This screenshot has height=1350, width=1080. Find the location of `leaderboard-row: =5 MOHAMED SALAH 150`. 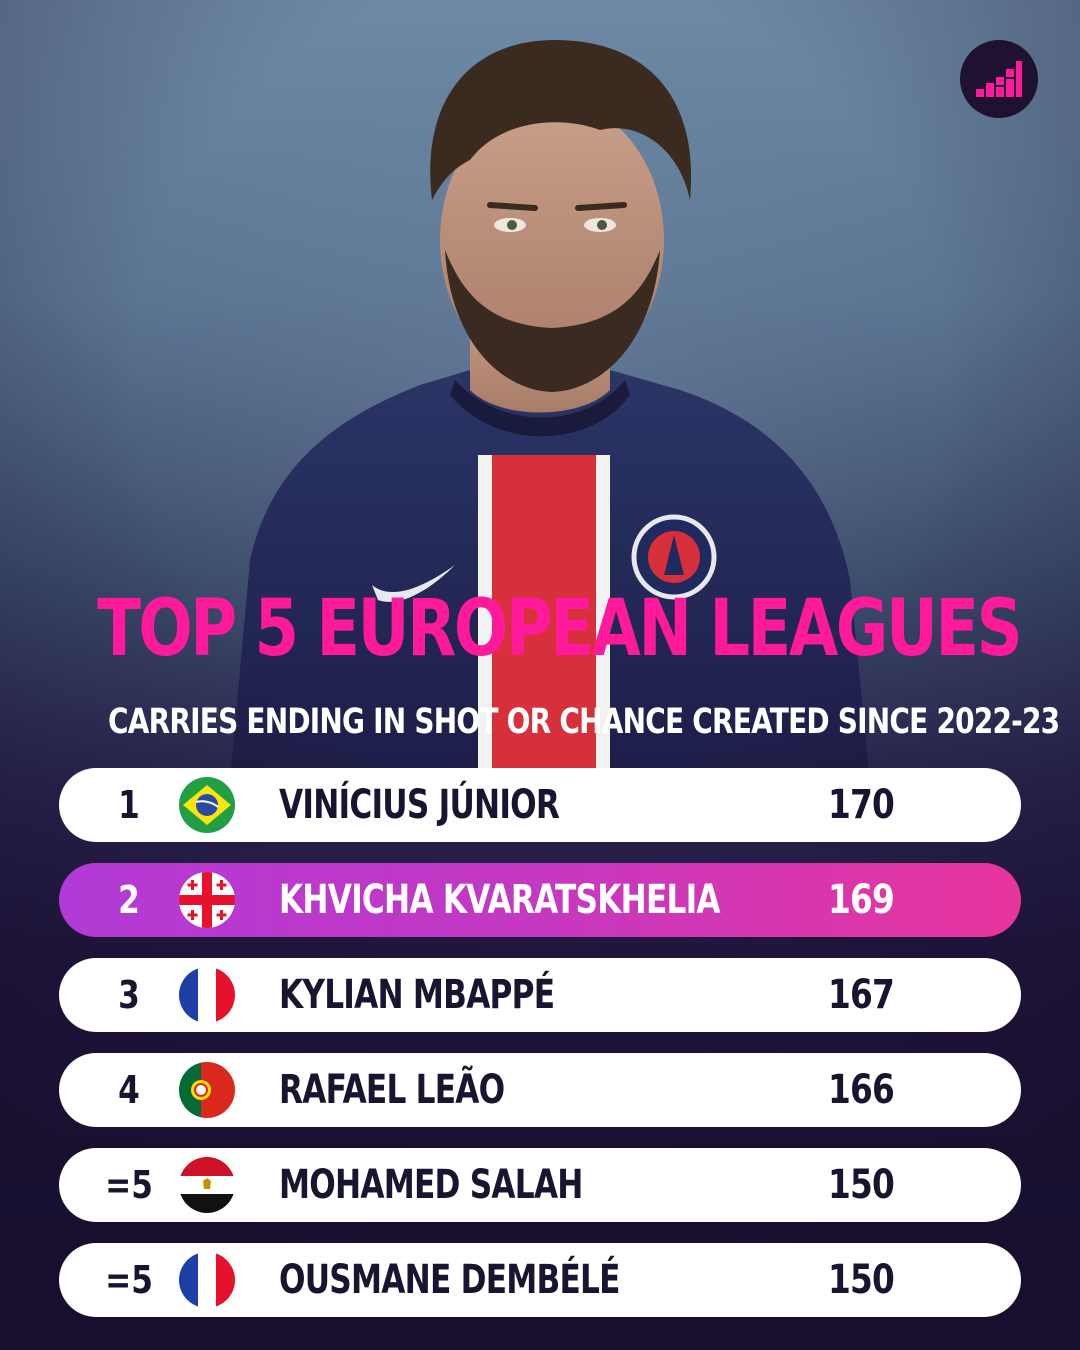

leaderboard-row: =5 MOHAMED SALAH 150 is located at coordinates (540, 1185).